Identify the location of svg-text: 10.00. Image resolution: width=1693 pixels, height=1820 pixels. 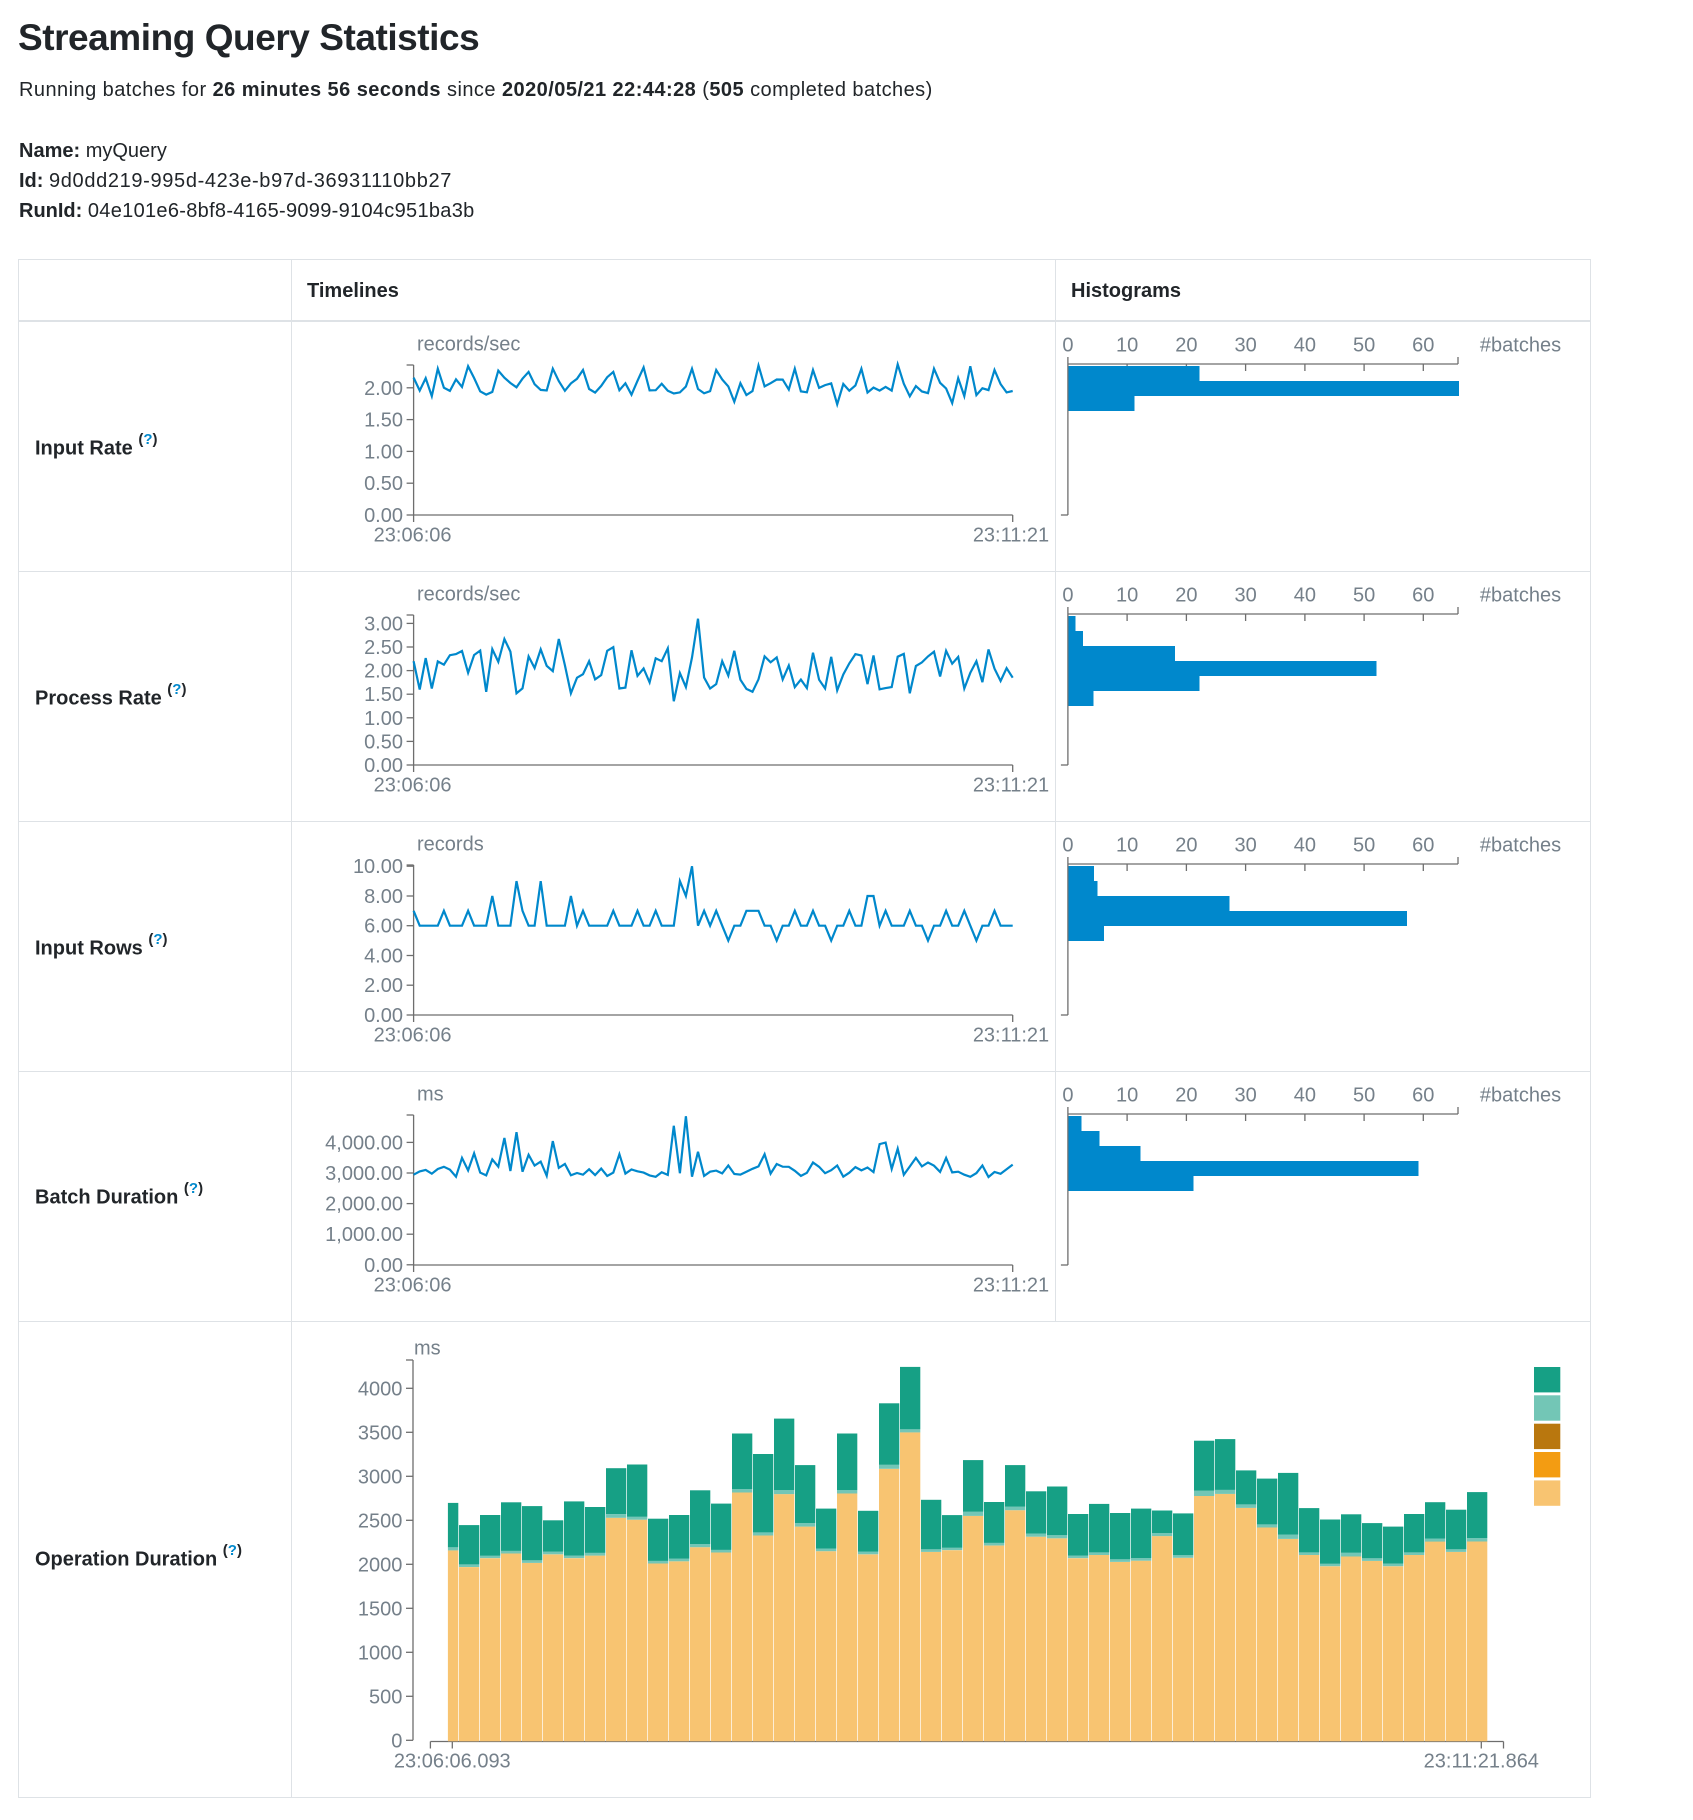
(378, 867).